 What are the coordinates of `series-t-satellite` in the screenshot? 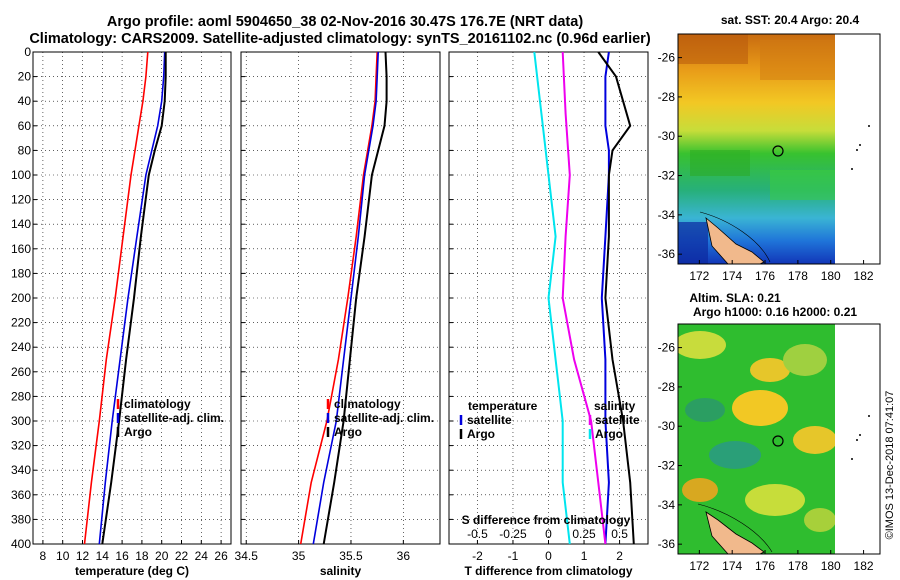 It's located at (605, 298).